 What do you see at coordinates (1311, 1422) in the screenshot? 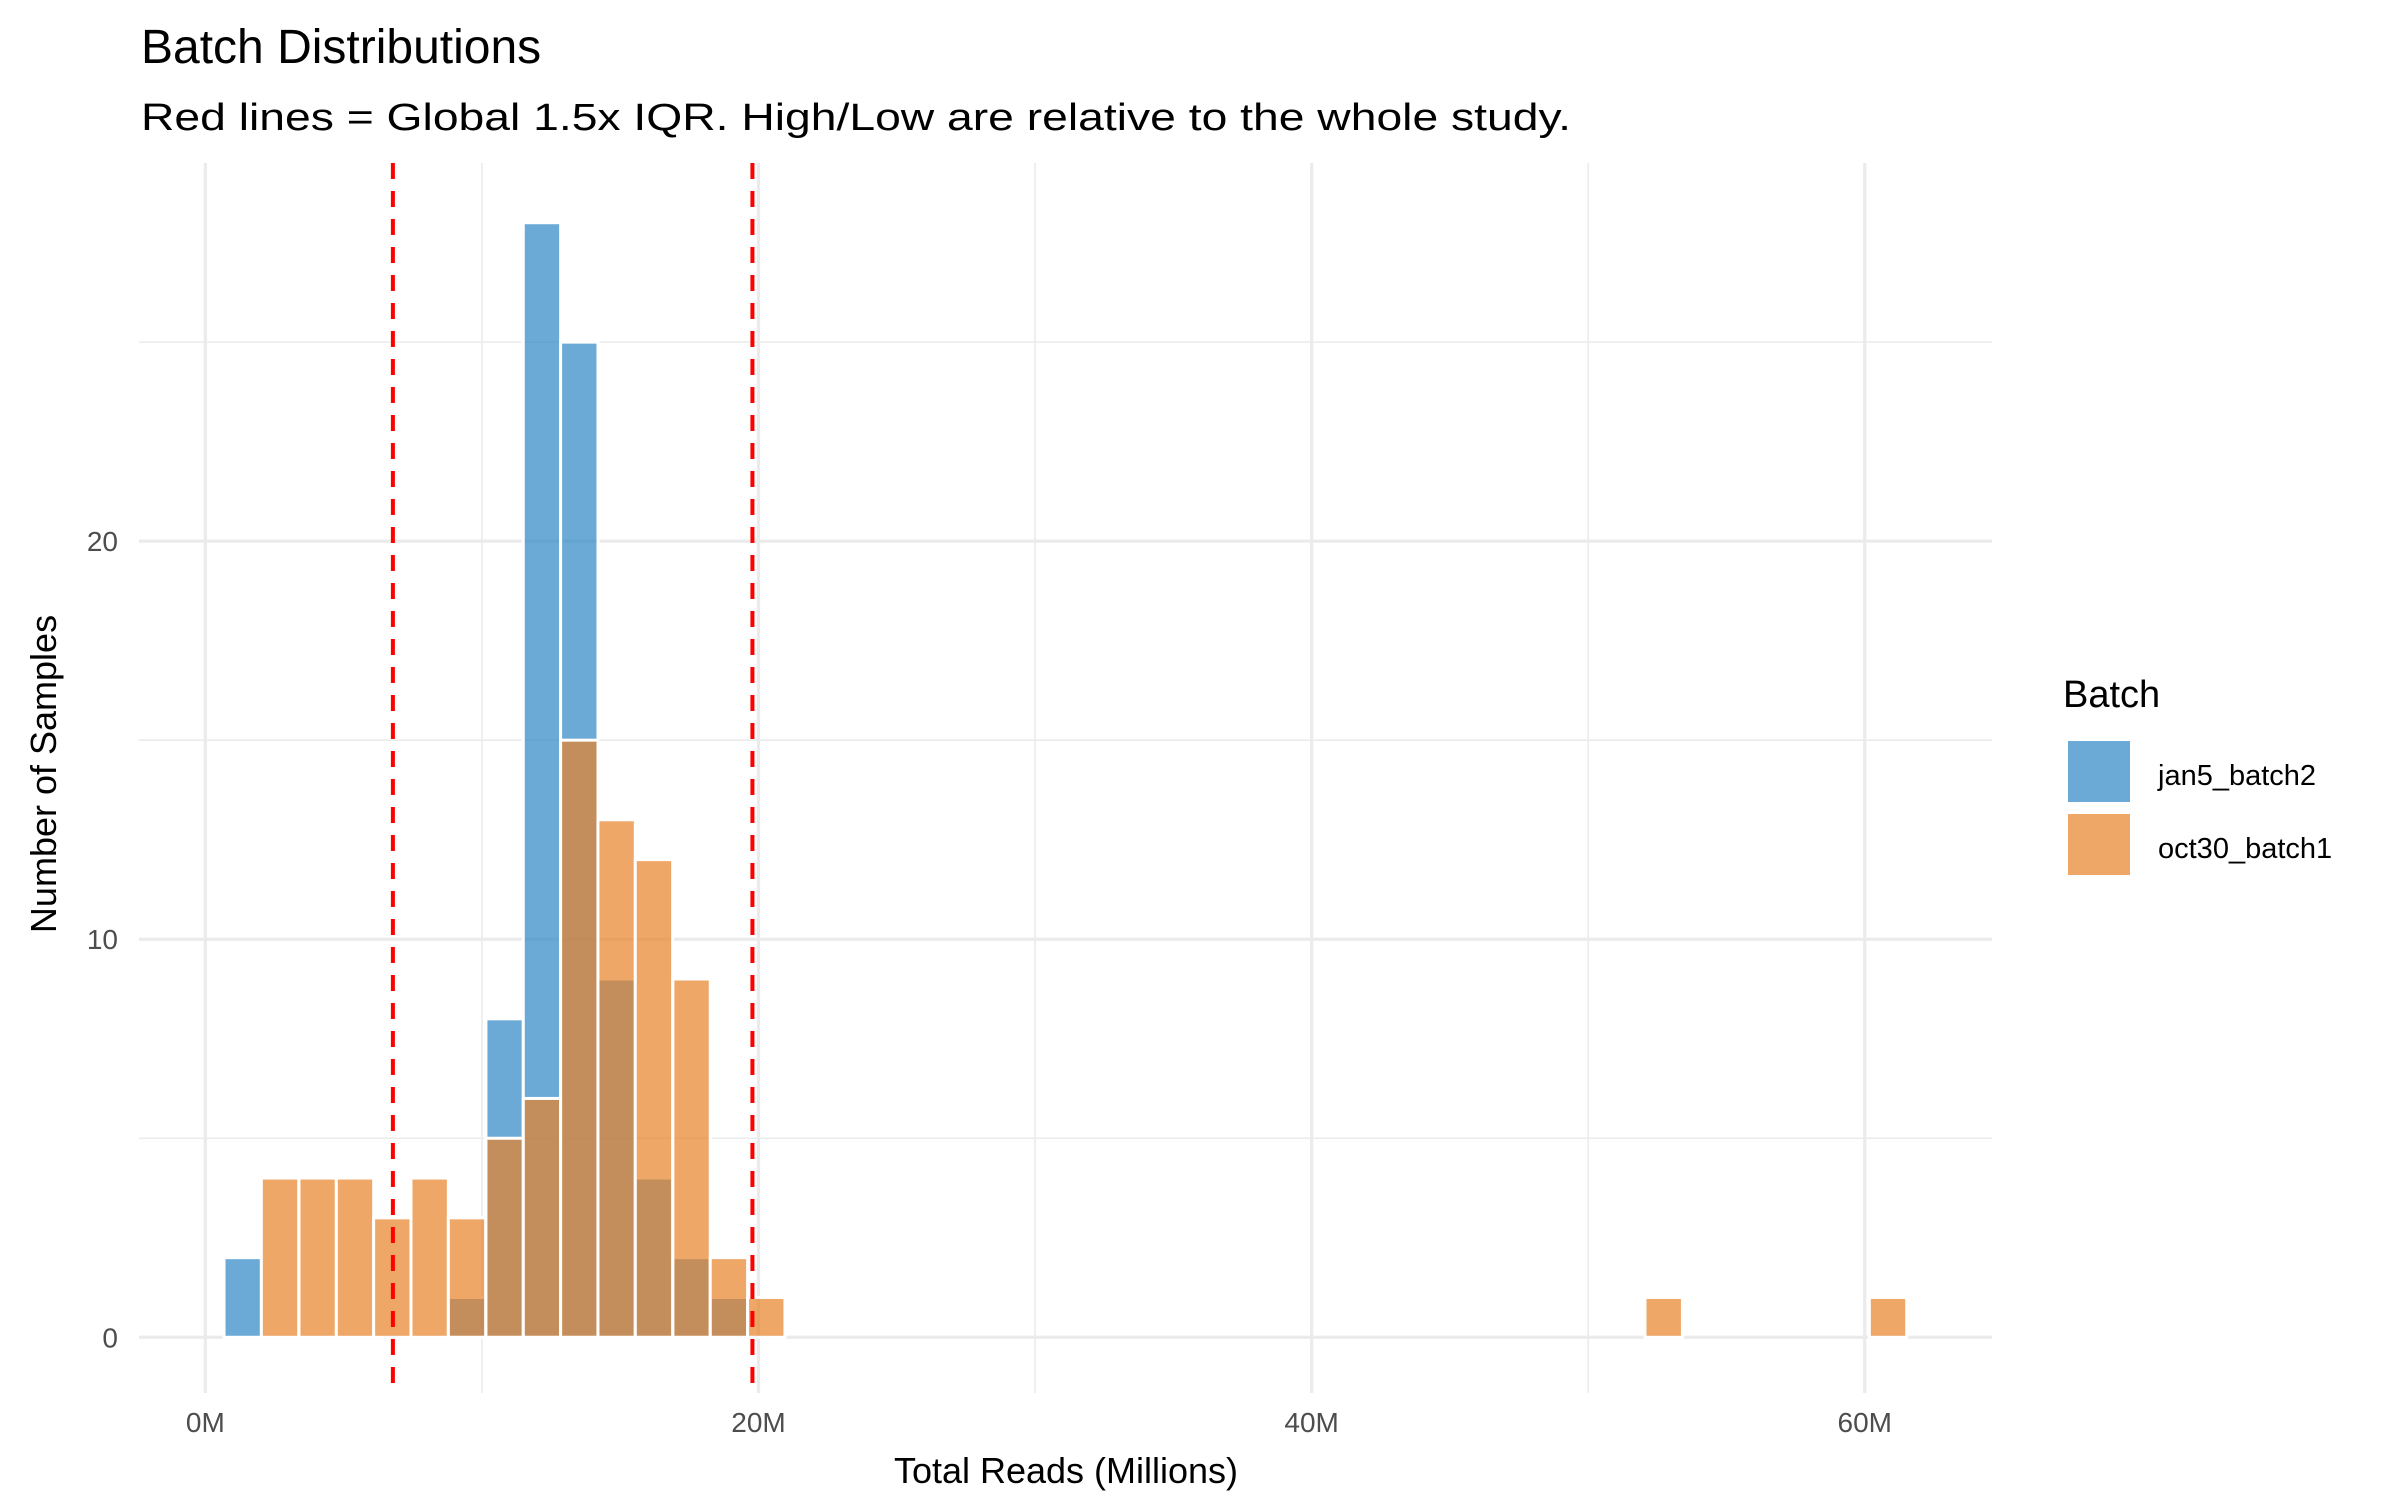
I see `x-tick-label: 40M` at bounding box center [1311, 1422].